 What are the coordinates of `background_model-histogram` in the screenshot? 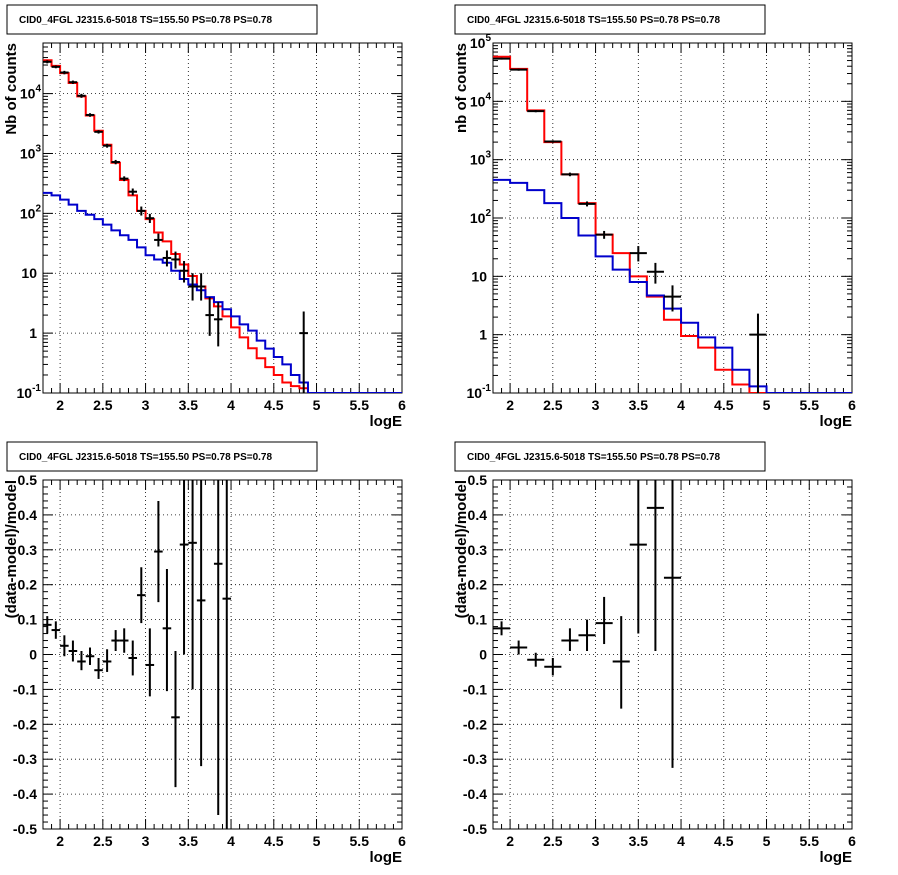 It's located at (222, 292).